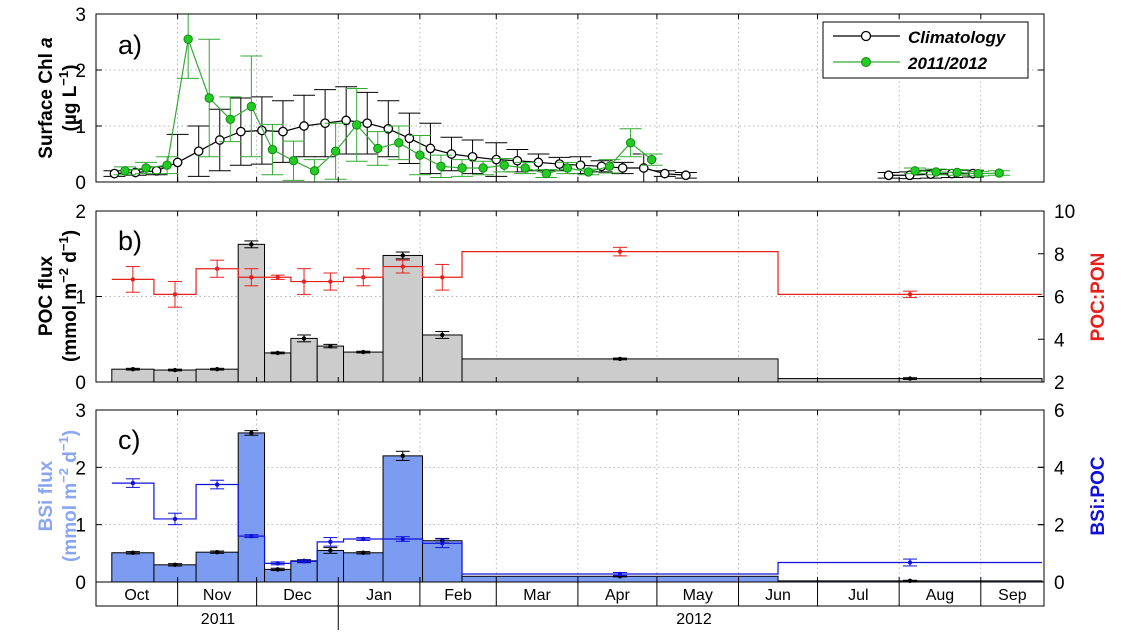 The height and width of the screenshot is (634, 1121). I want to click on panel-a-ylabel-italic: a, so click(46, 42).